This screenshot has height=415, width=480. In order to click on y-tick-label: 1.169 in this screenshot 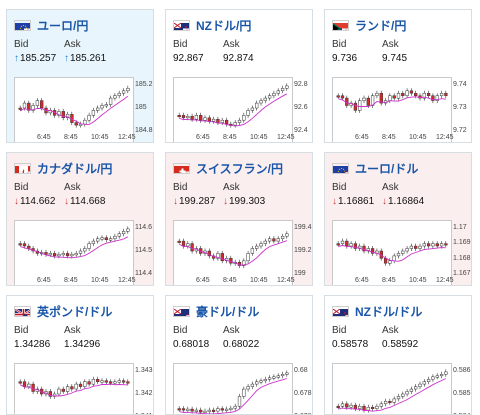, I will do `click(462, 243)`.